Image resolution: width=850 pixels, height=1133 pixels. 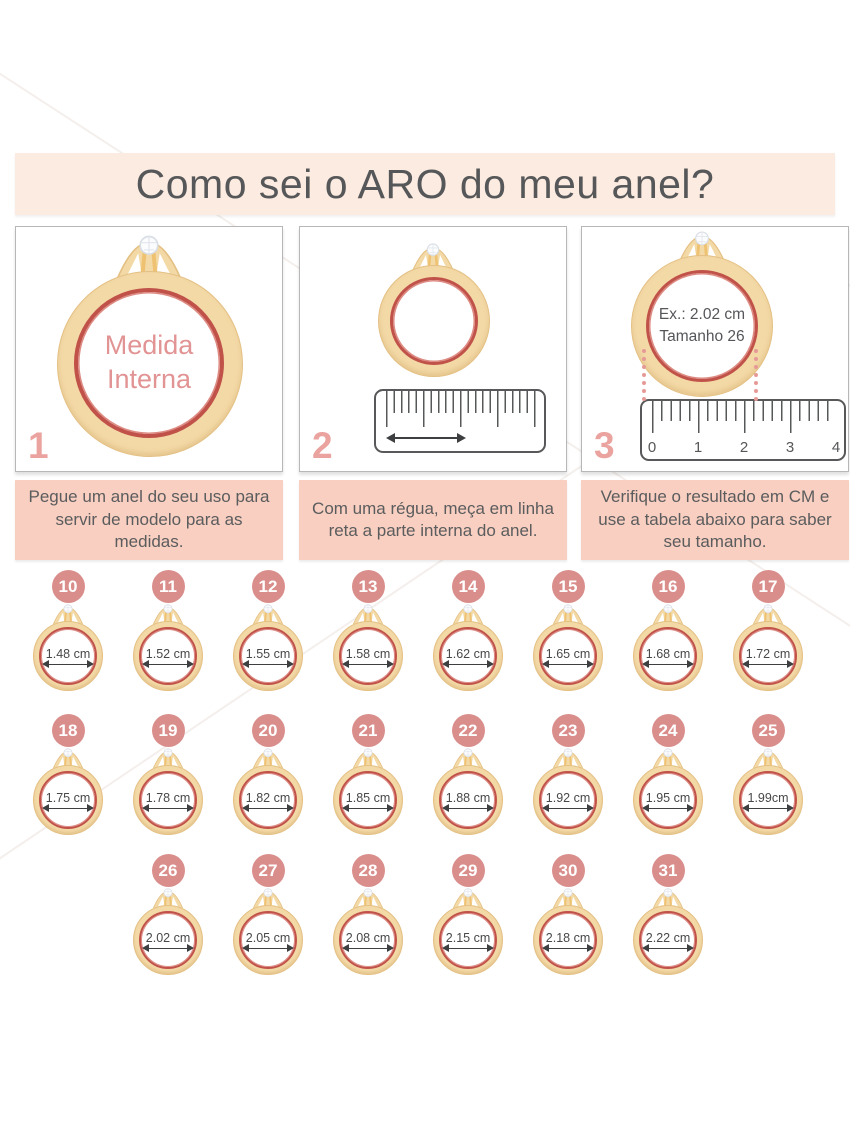 I want to click on ring-size-cell: 22 1.88 cm, so click(x=468, y=776).